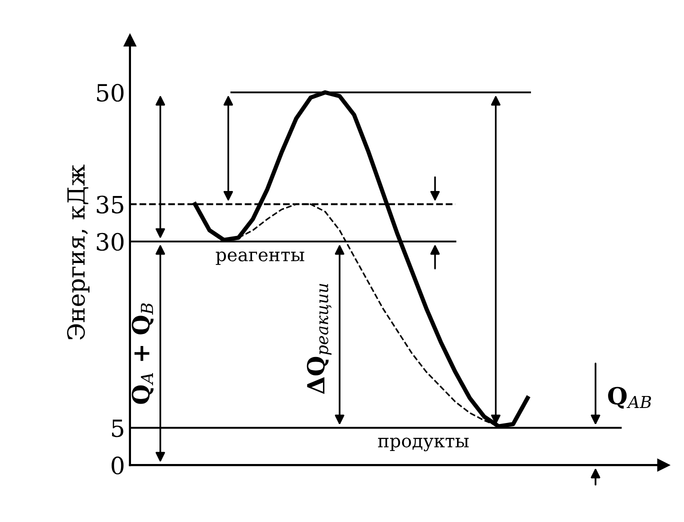  I want to click on text: Q$_{AB}$, so click(630, 397).